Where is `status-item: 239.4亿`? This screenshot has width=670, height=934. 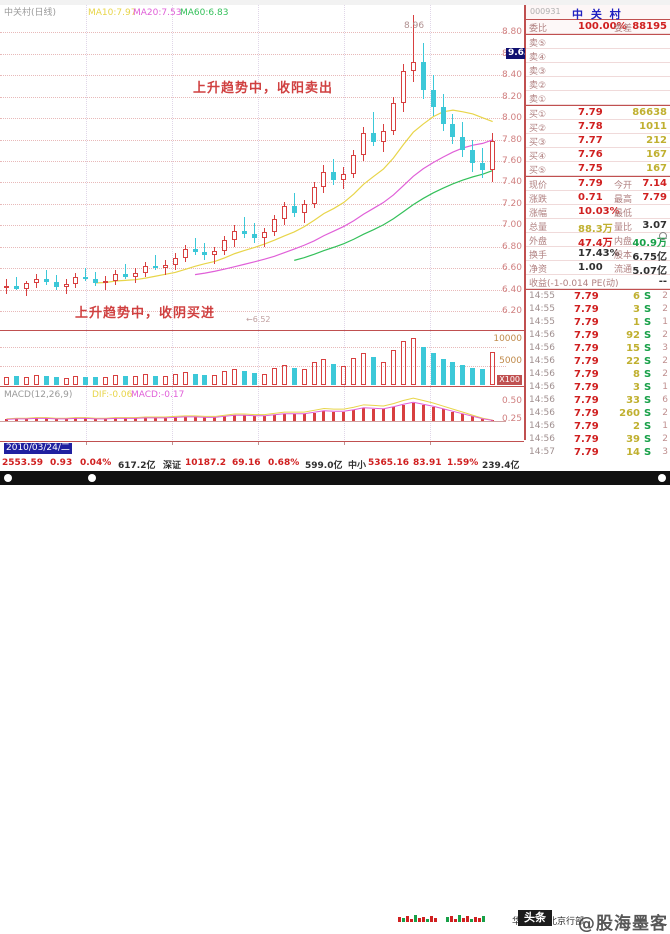
status-item: 239.4亿 is located at coordinates (501, 466).